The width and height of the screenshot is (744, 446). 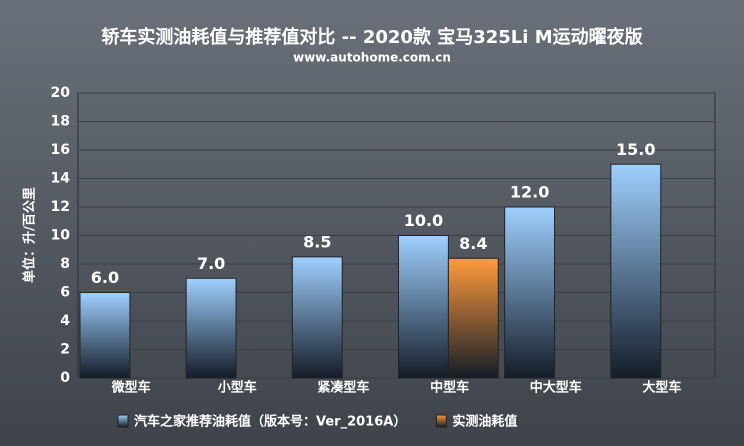 What do you see at coordinates (661, 388) in the screenshot?
I see `x-tick-label: 大型车` at bounding box center [661, 388].